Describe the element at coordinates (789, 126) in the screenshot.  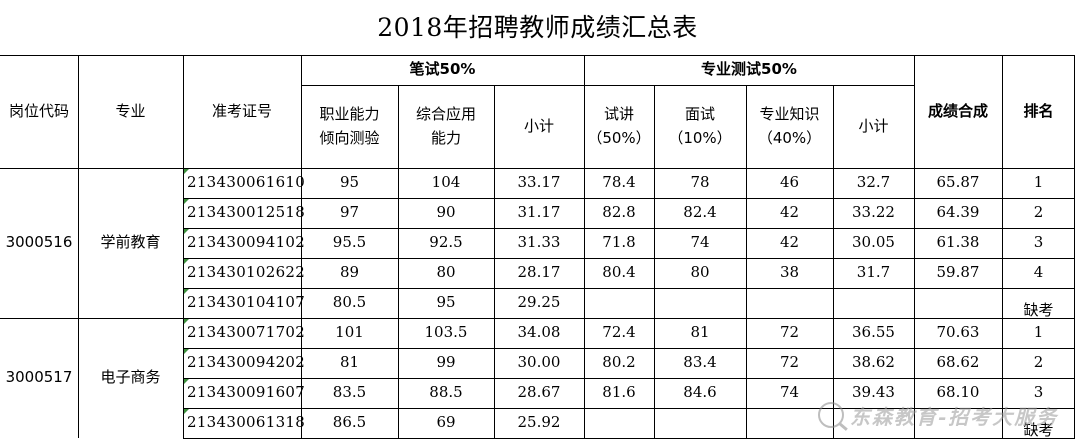
I see `header-knowledge: 专业知识 （40%）` at that location.